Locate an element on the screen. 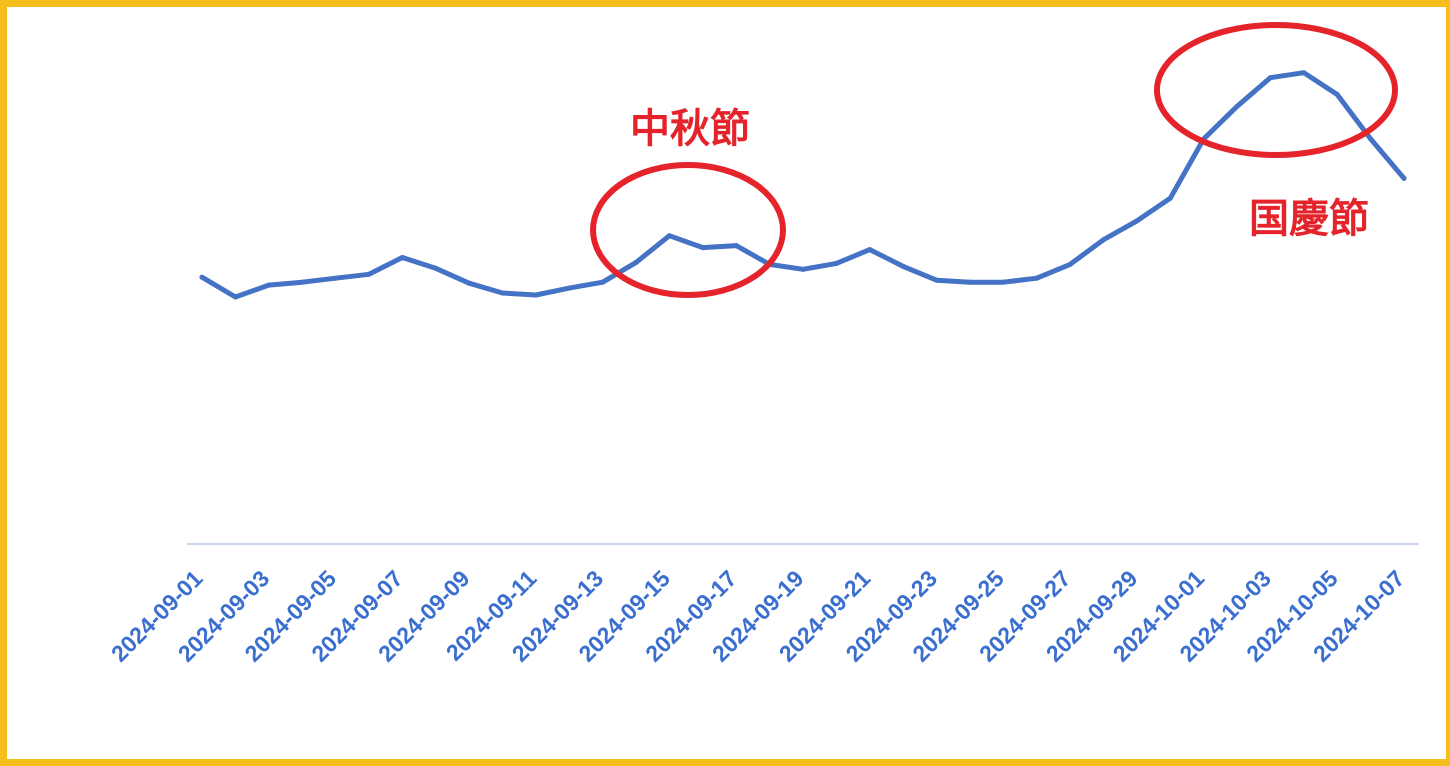 The height and width of the screenshot is (766, 1450). annotation-label: 国慶節 is located at coordinates (1309, 219).